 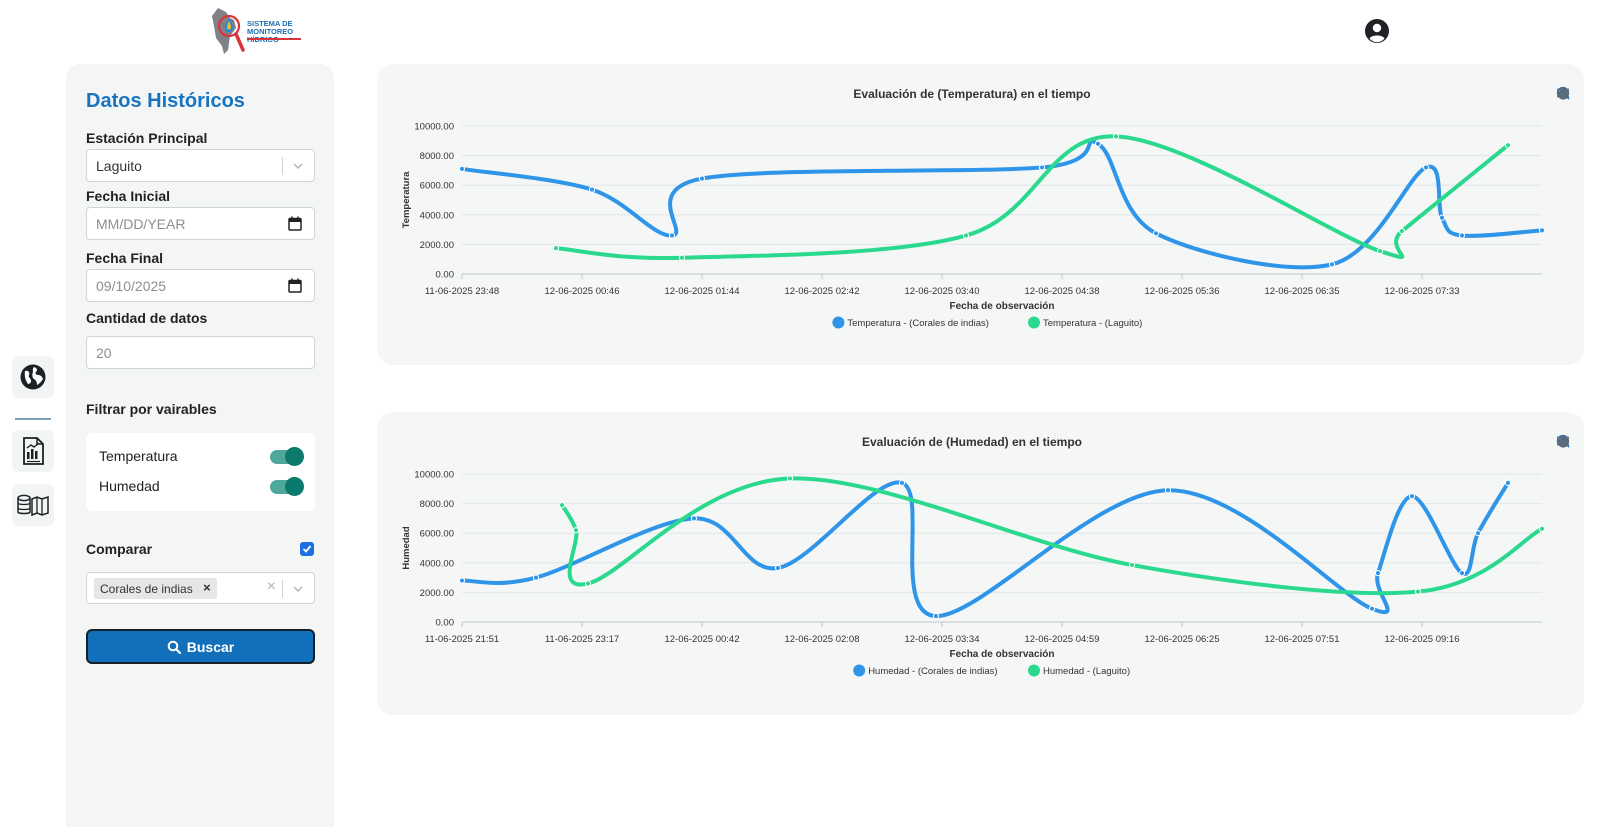 What do you see at coordinates (141, 223) in the screenshot?
I see `start-date-placeholder: MM/DD/YEAR` at bounding box center [141, 223].